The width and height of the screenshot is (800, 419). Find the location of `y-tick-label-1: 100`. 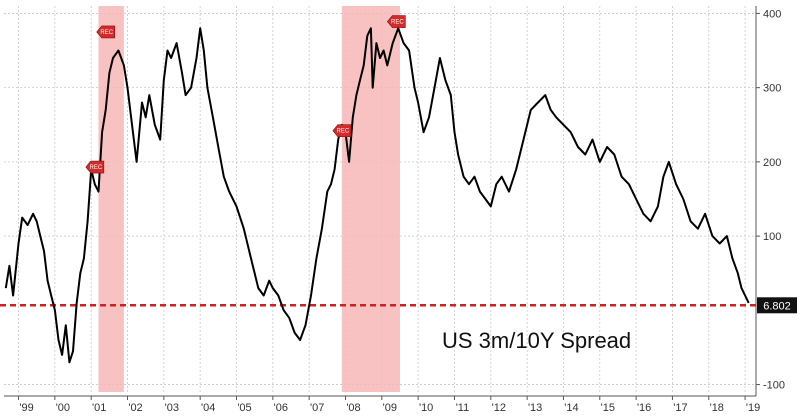

y-tick-label-1: 100 is located at coordinates (772, 237).